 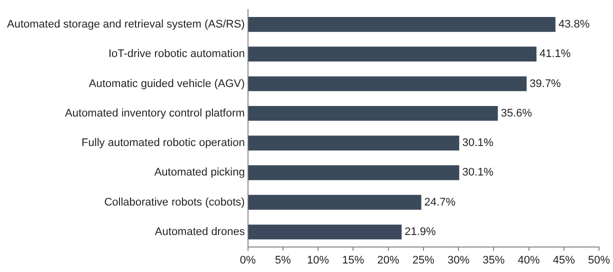 What do you see at coordinates (574, 24) in the screenshot?
I see `data-label: 43.8%` at bounding box center [574, 24].